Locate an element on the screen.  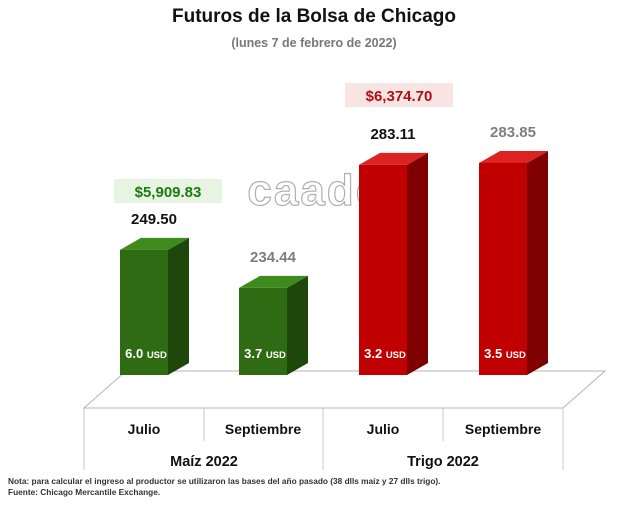
change-value: 3.7 is located at coordinates (255, 353).